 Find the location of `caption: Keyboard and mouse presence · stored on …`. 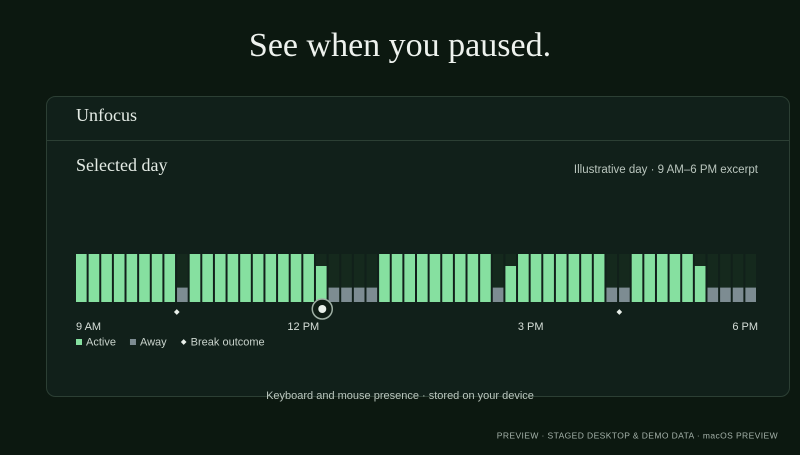

caption: Keyboard and mouse presence · stored on … is located at coordinates (400, 396).